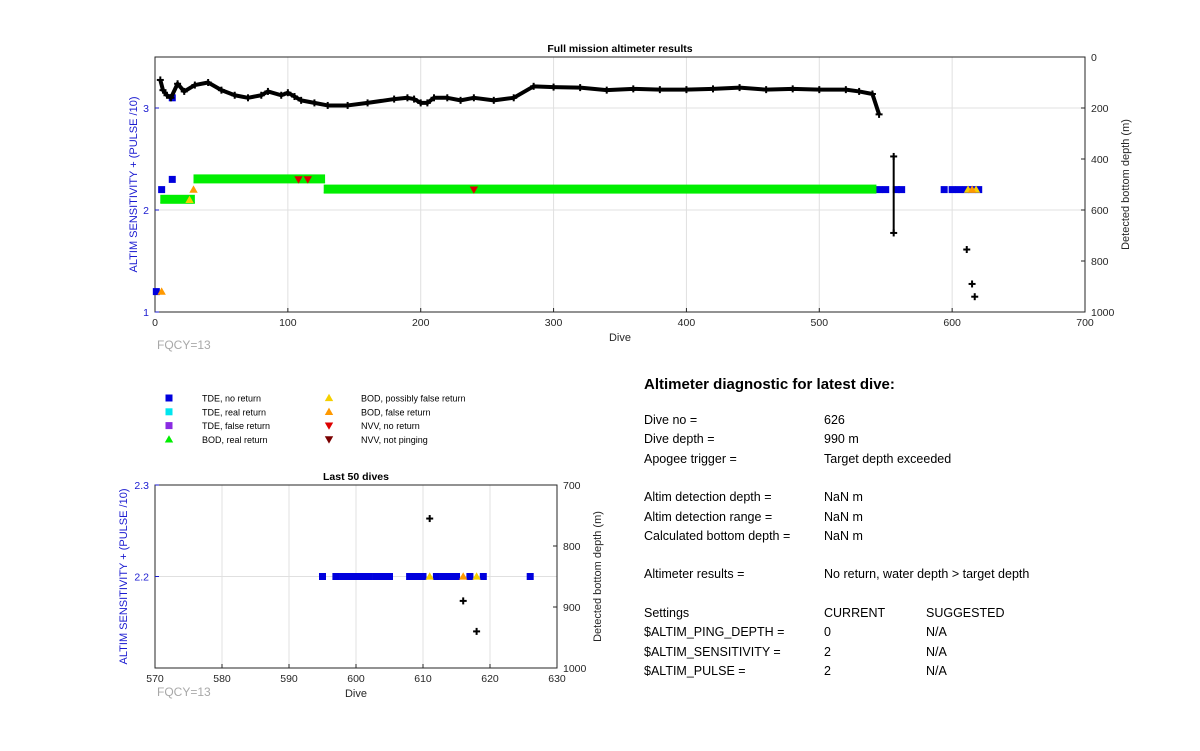  What do you see at coordinates (490, 679) in the screenshot?
I see `x-tick-label: 620` at bounding box center [490, 679].